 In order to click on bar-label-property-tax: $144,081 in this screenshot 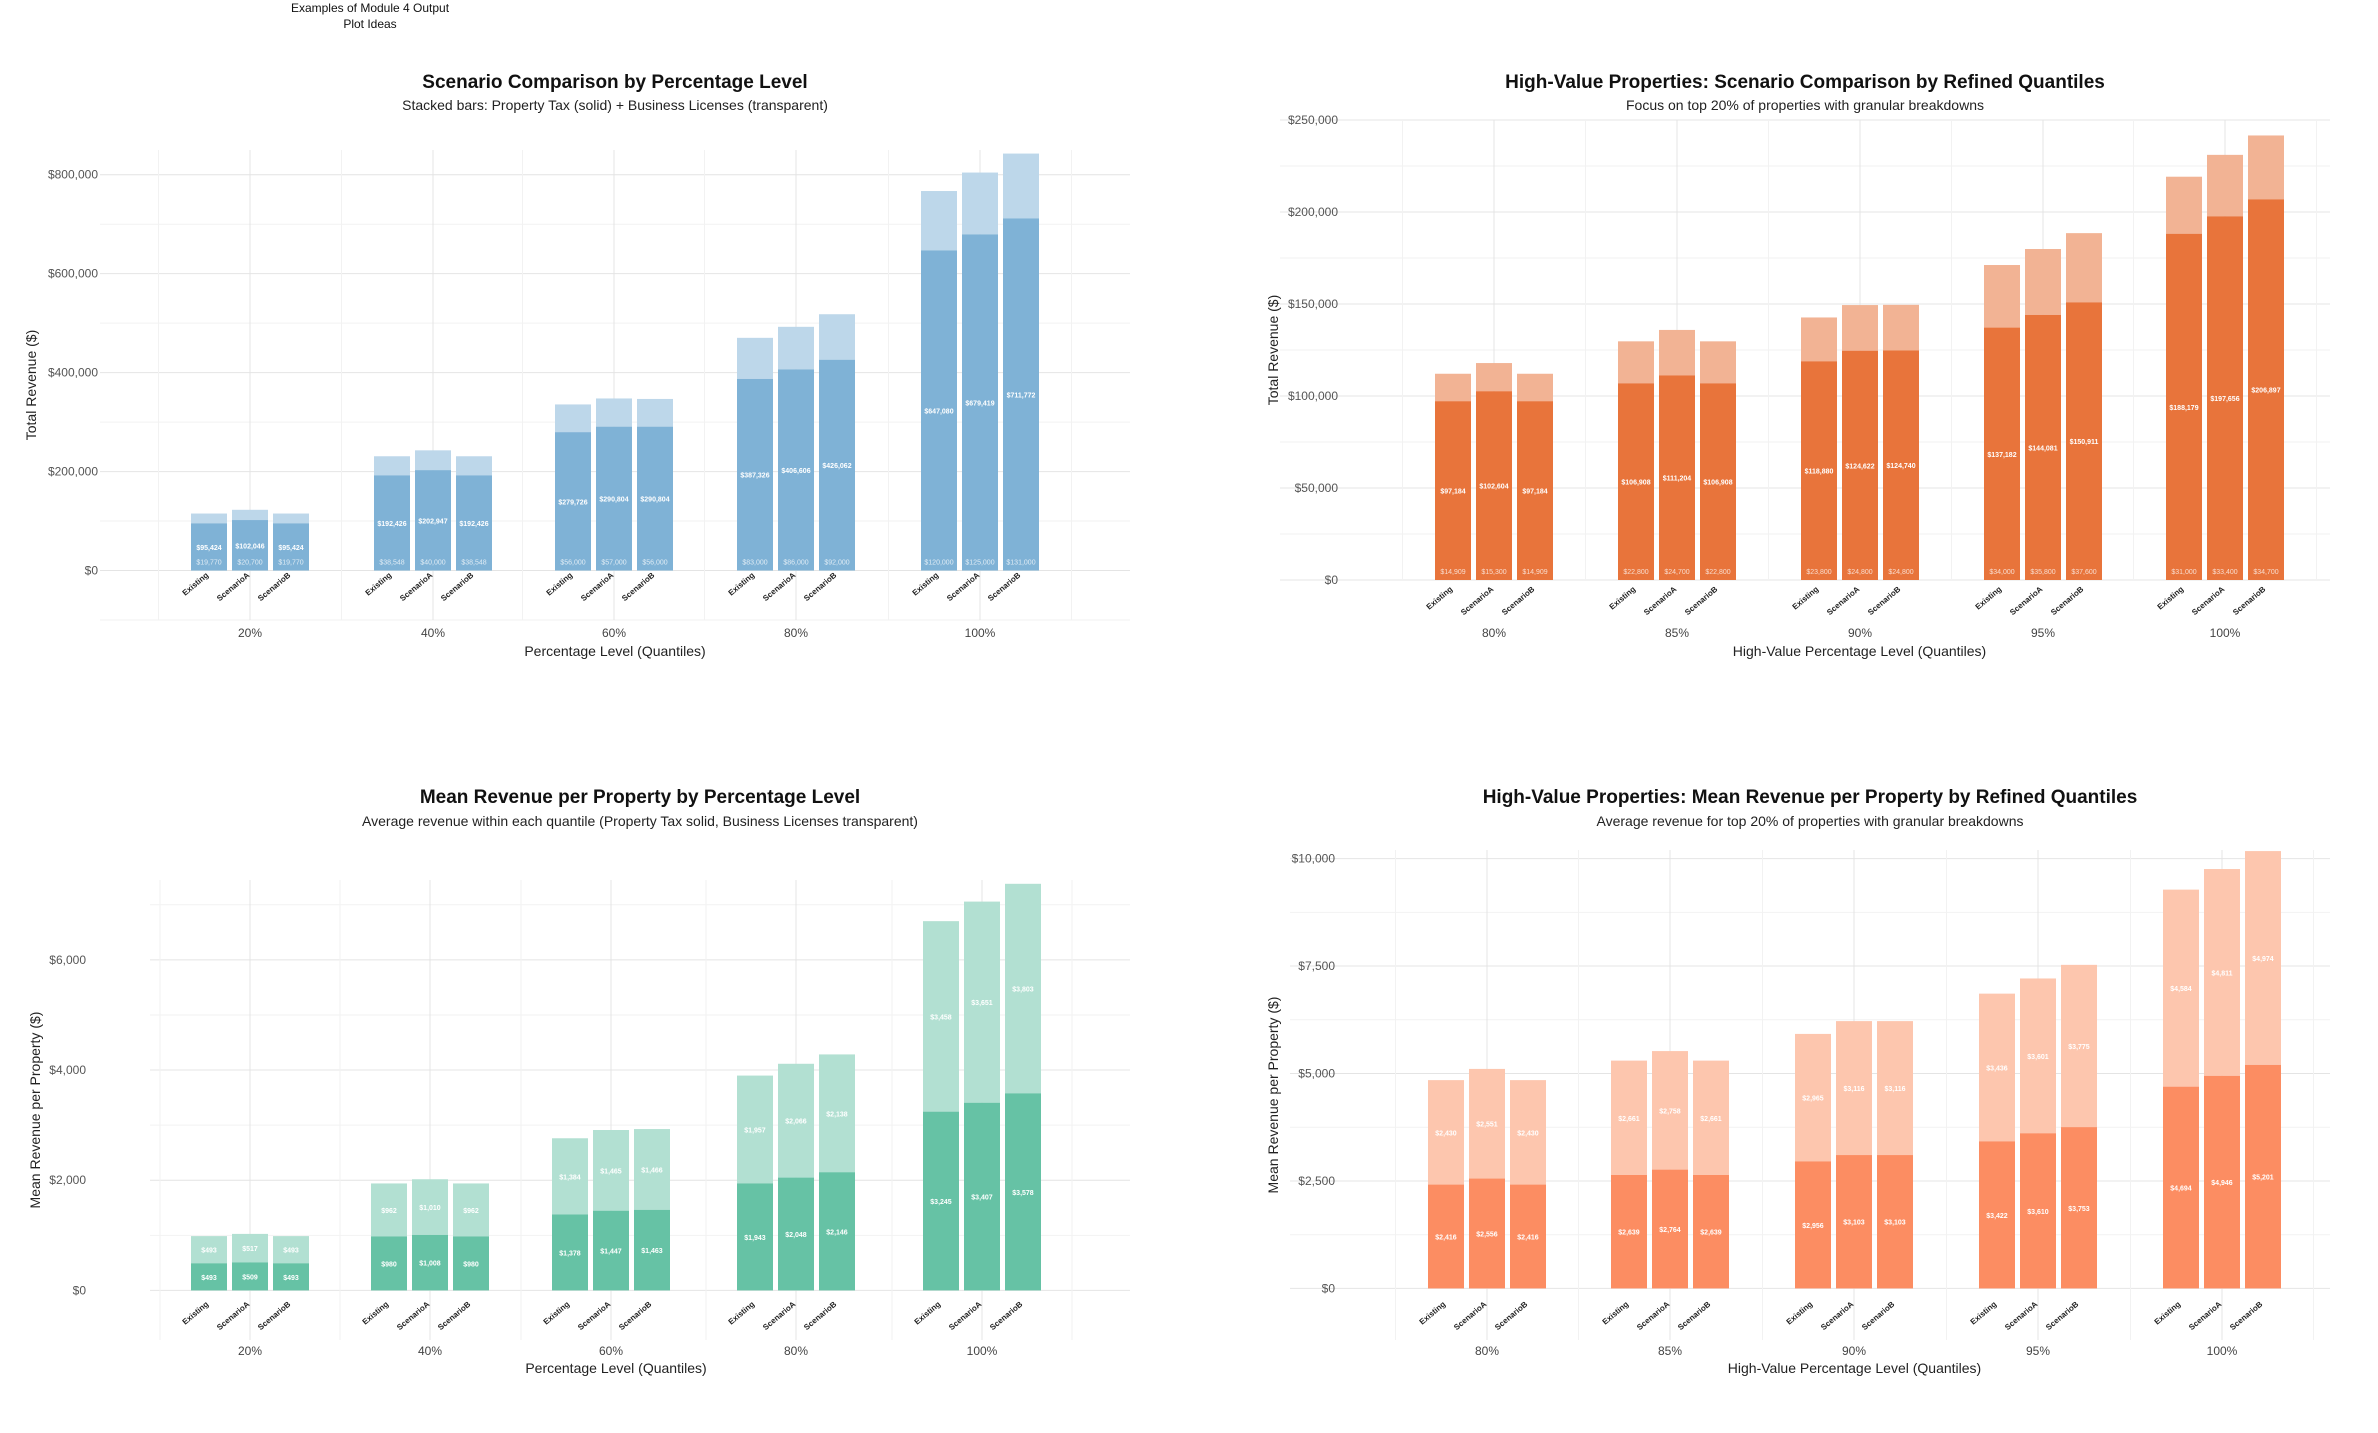, I will do `click(2042, 448)`.